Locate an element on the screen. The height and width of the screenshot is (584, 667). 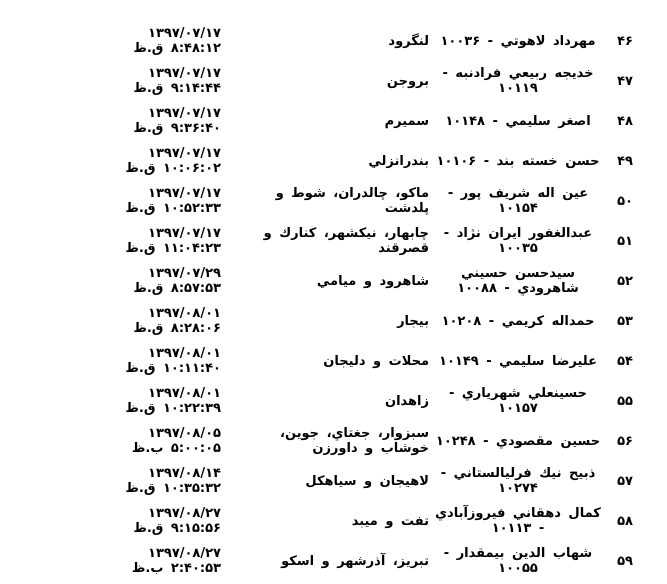
registration-datetime: ۱۳۹۷/۰۸/۲۷ ۹:۱۵:۵۶ ق.ظ is located at coordinates (123, 521).